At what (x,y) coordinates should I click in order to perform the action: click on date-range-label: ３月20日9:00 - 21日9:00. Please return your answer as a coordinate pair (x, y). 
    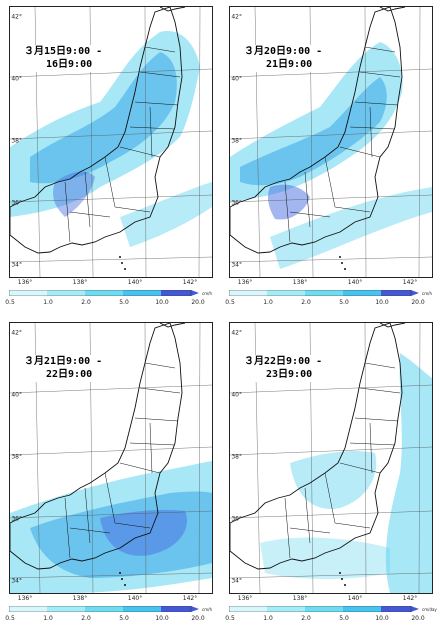
    Looking at the image, I should click on (283, 58).